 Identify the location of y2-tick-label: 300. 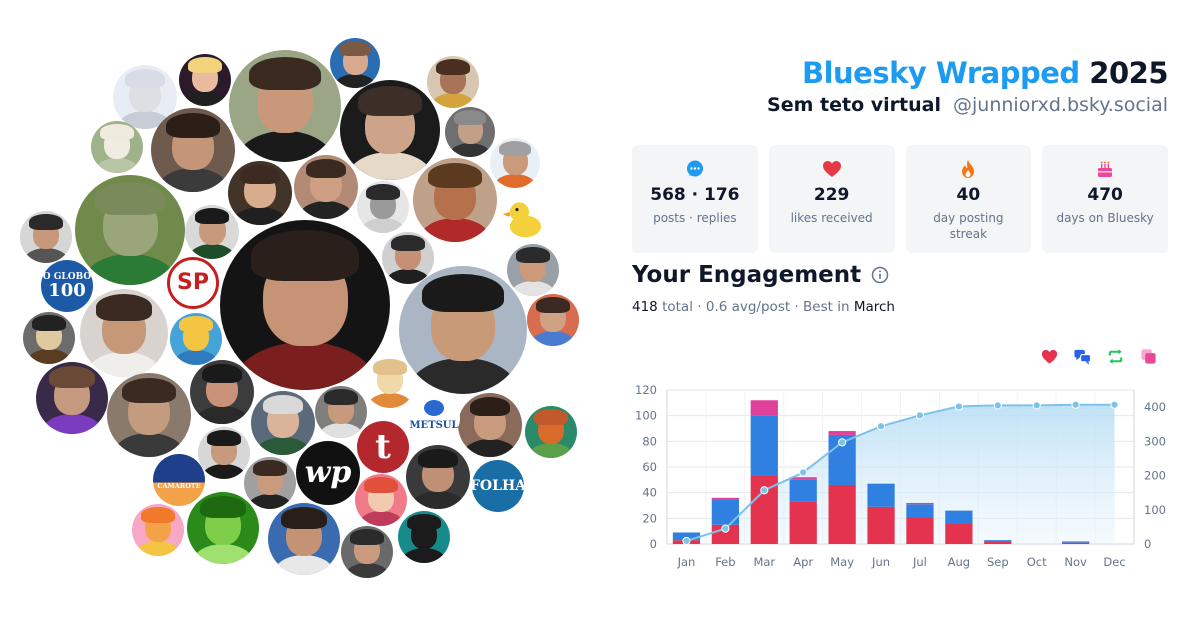
(1155, 441).